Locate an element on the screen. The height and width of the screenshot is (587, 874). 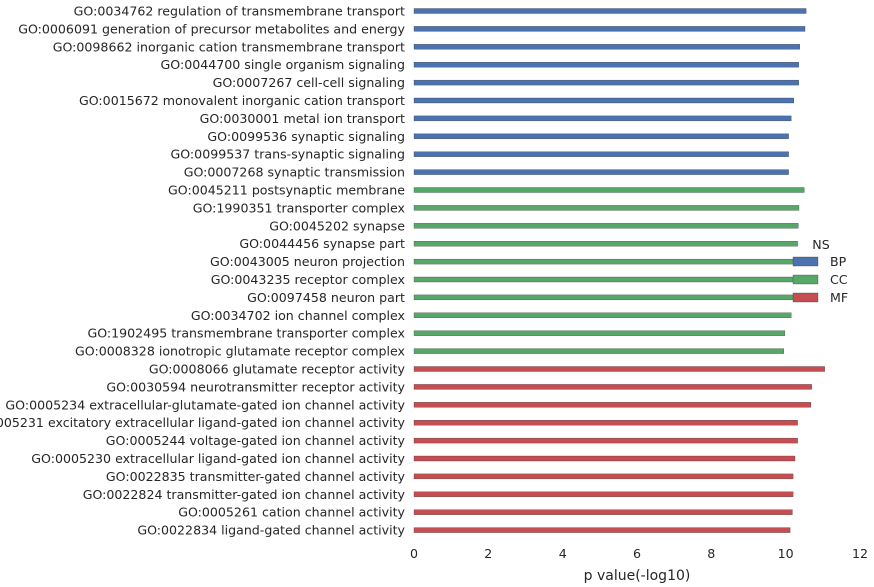
category-label: GO:0043235 receptor complex is located at coordinates (308, 279).